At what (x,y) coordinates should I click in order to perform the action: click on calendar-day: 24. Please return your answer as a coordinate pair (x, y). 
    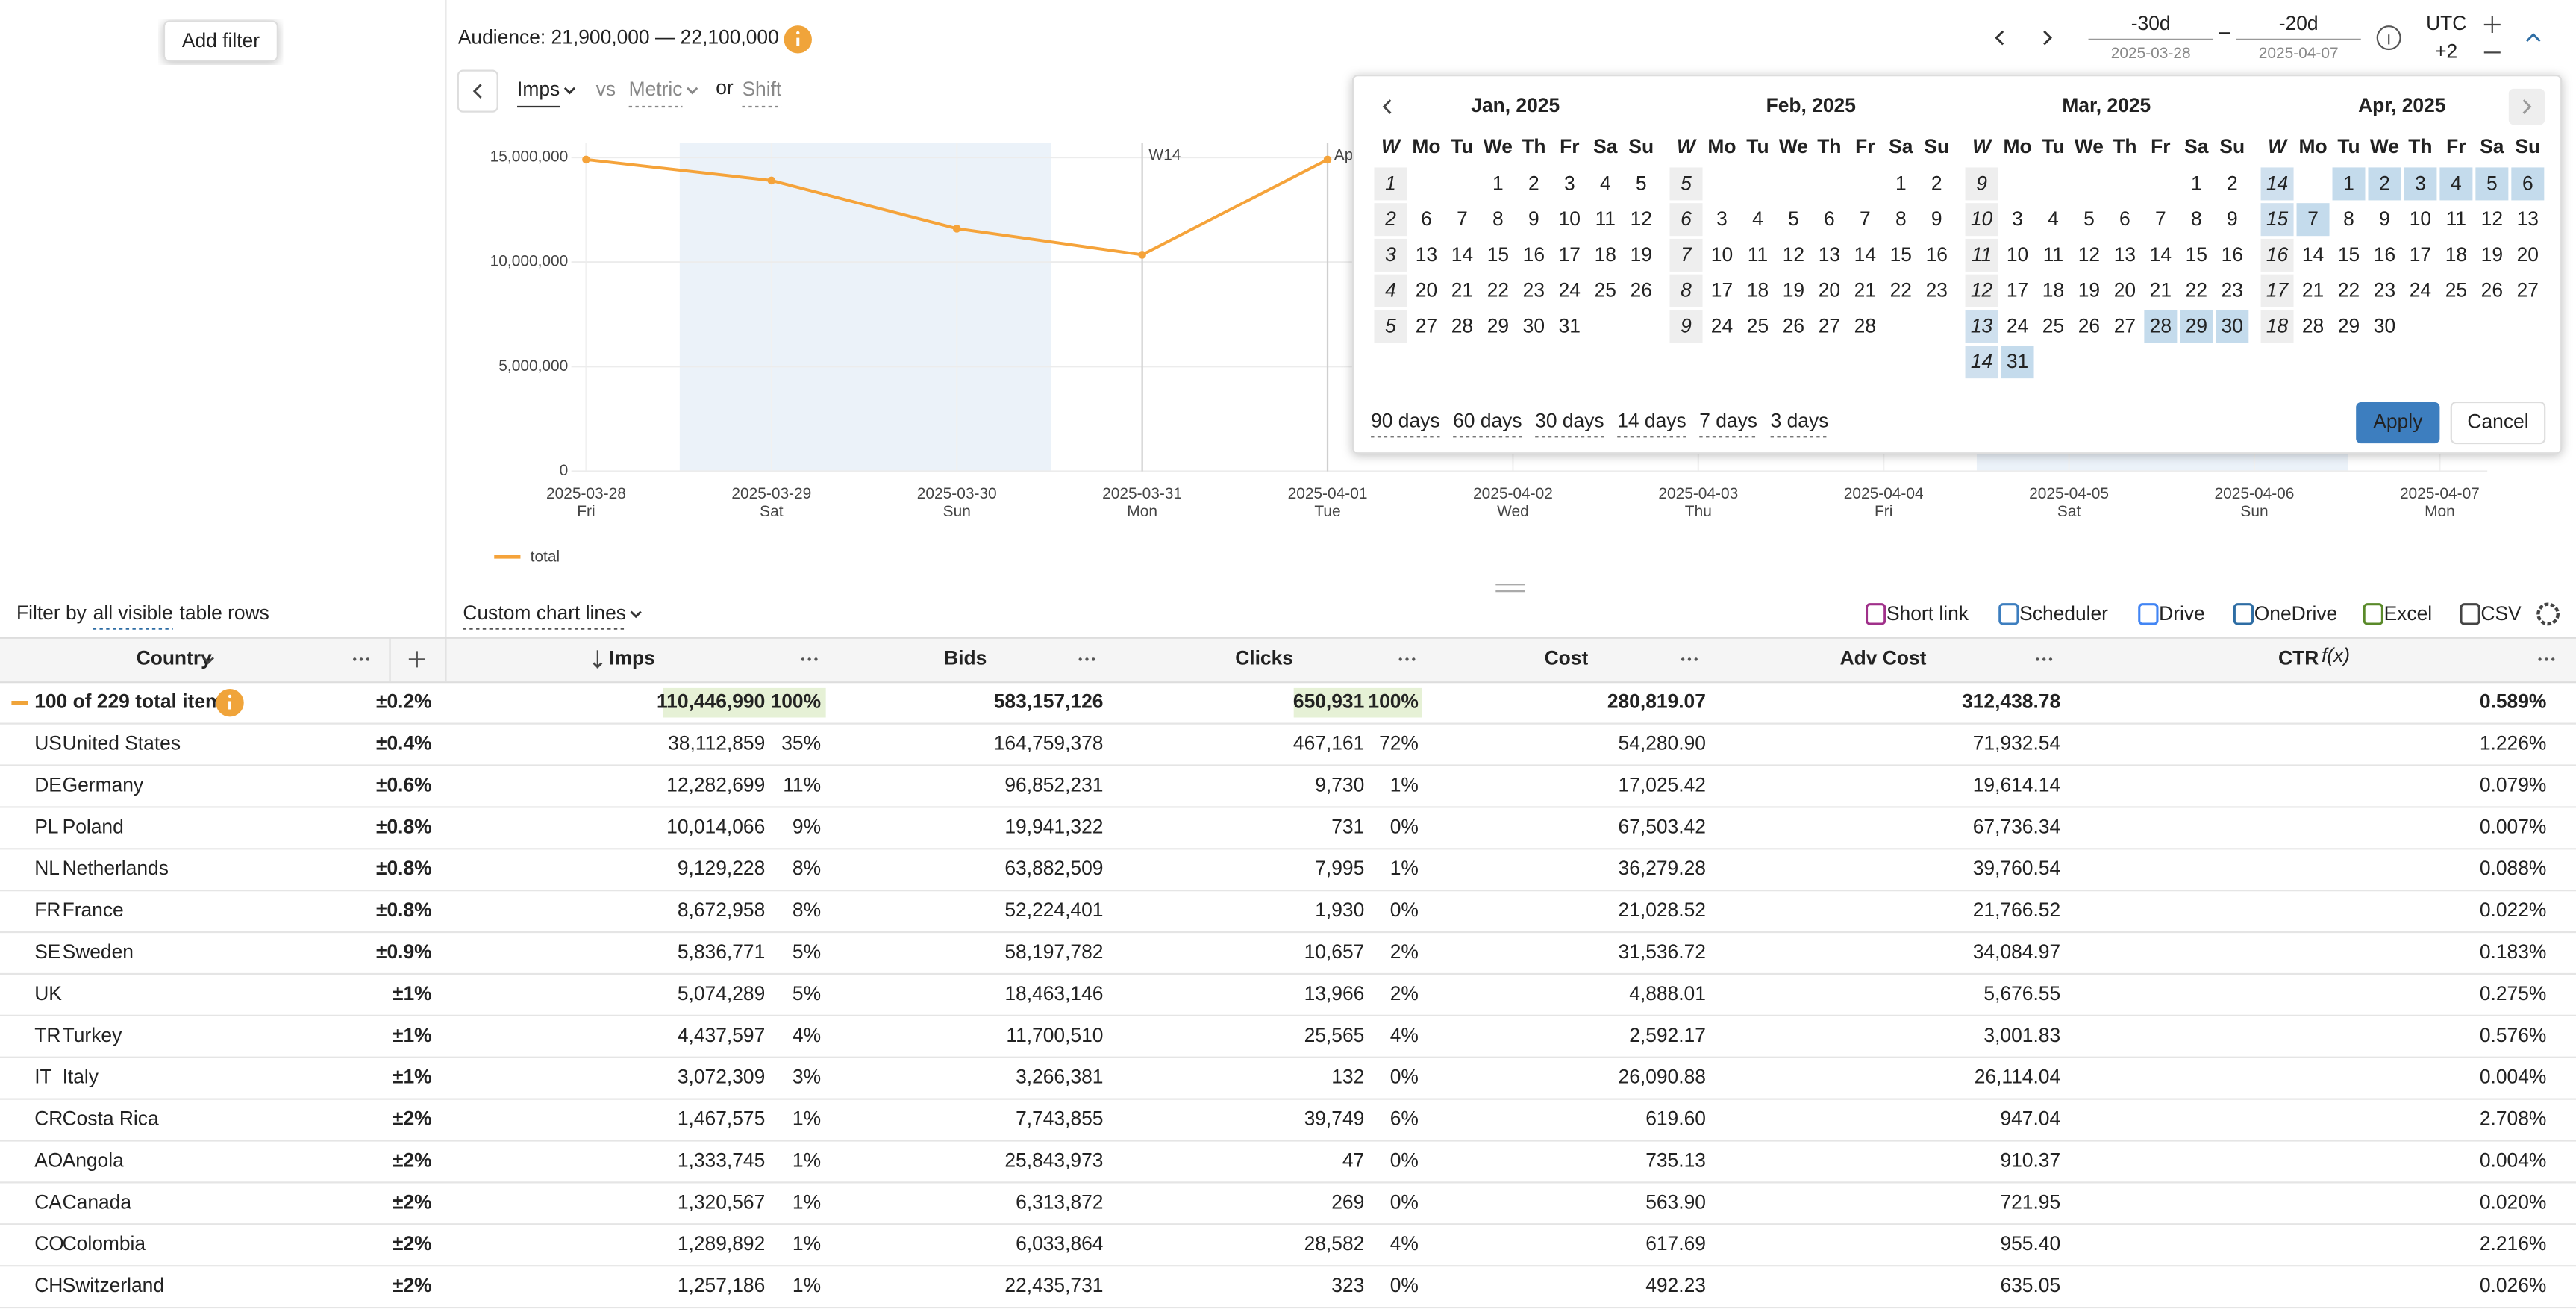
    Looking at the image, I should click on (2017, 325).